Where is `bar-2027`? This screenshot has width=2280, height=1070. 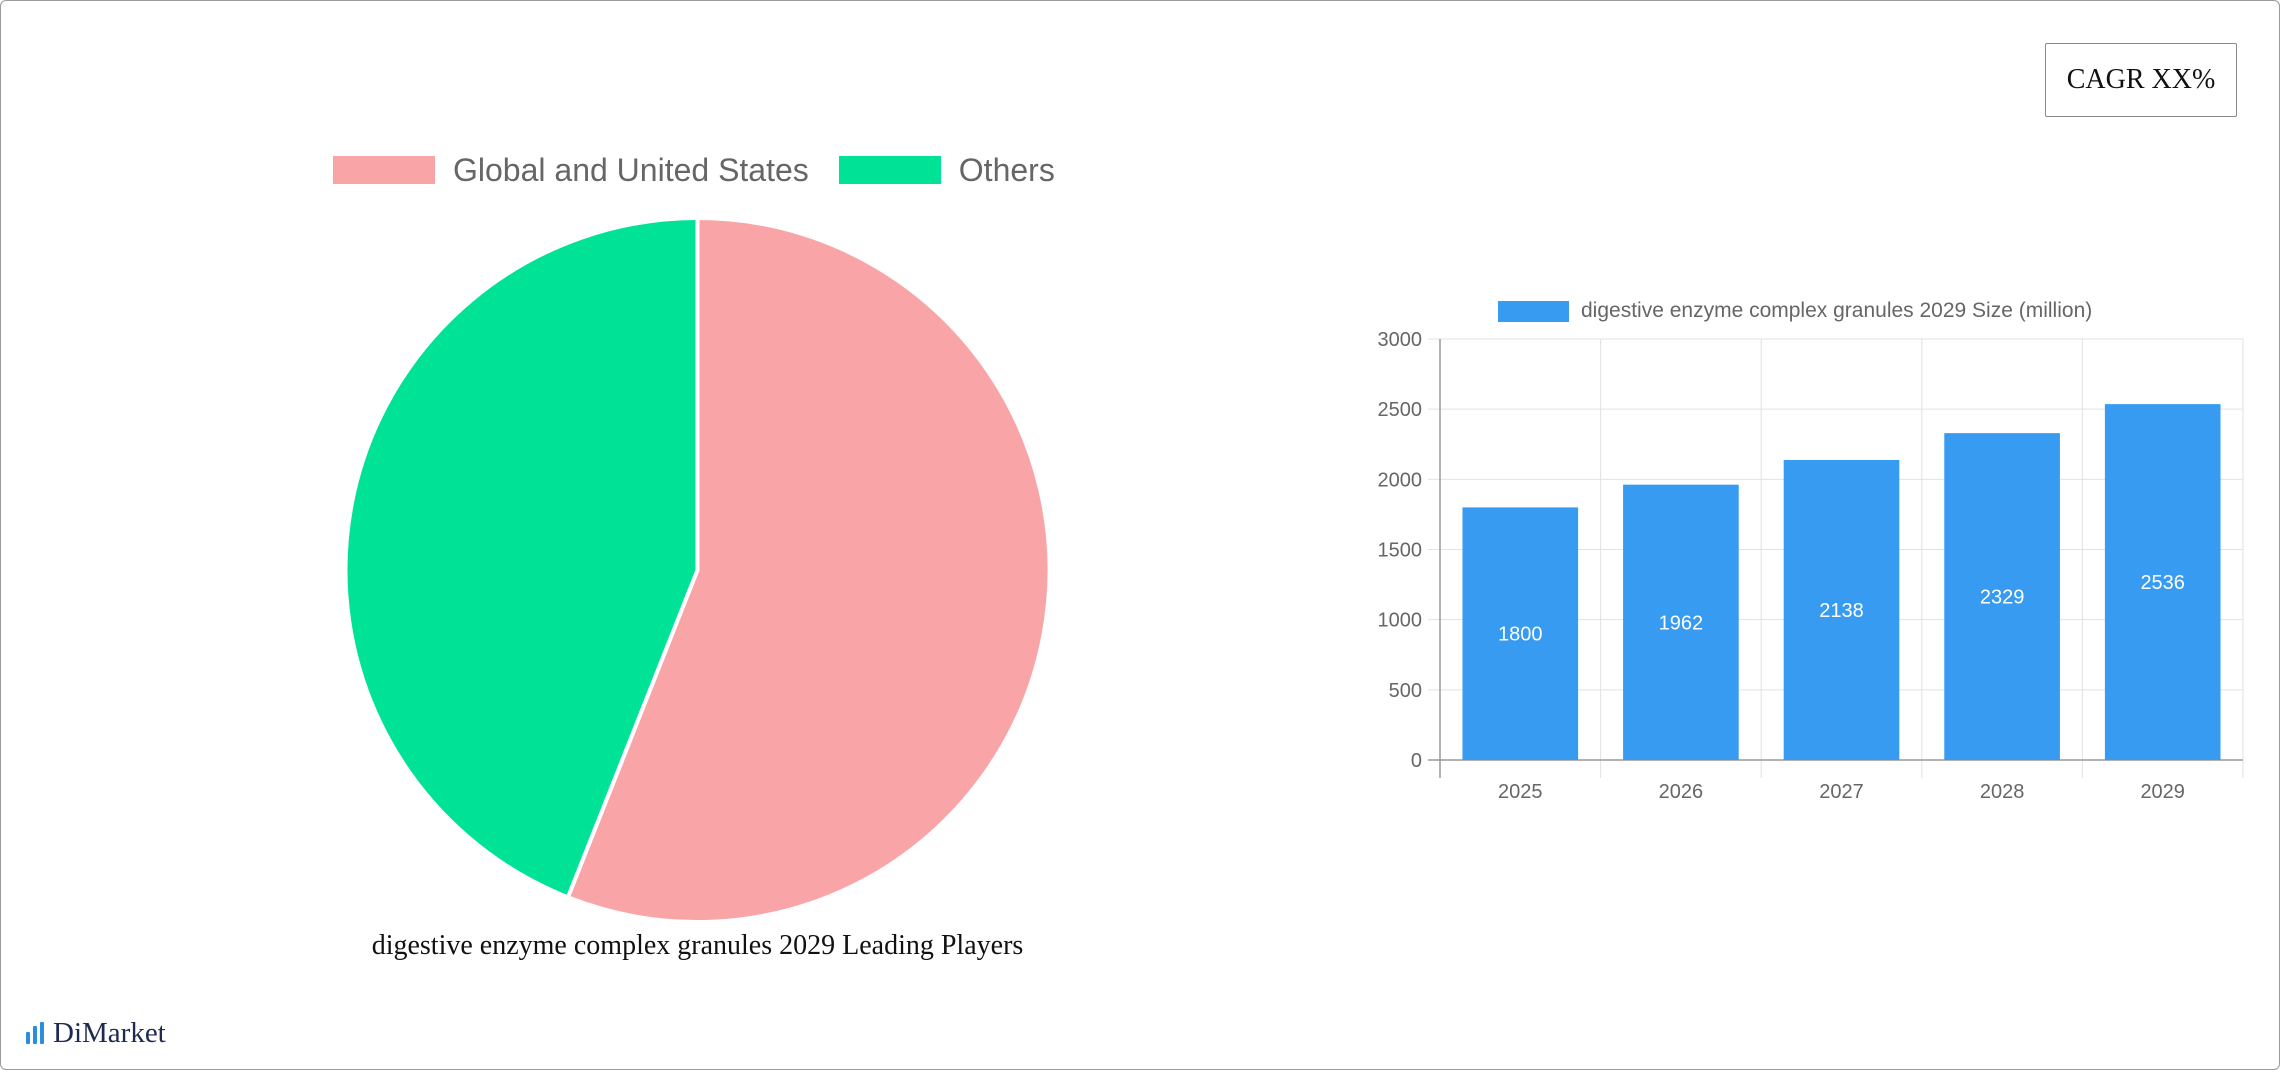
bar-2027 is located at coordinates (1841, 609).